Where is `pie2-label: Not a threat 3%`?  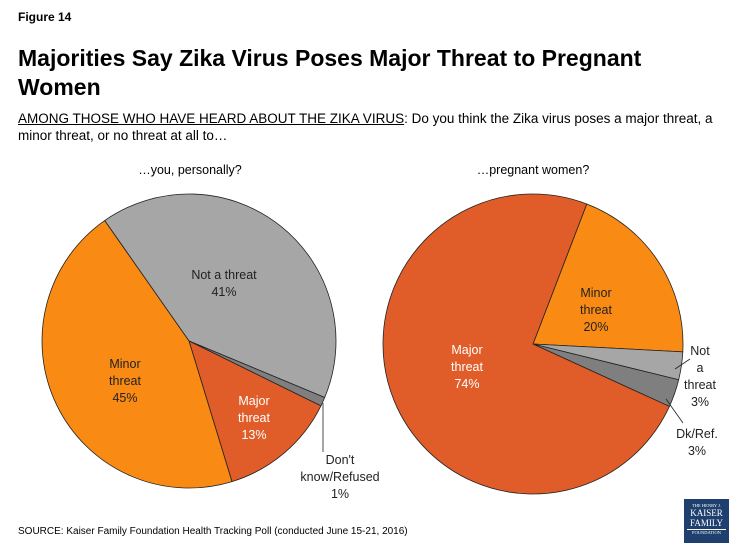
pie2-label: Not a threat 3% is located at coordinates (700, 376).